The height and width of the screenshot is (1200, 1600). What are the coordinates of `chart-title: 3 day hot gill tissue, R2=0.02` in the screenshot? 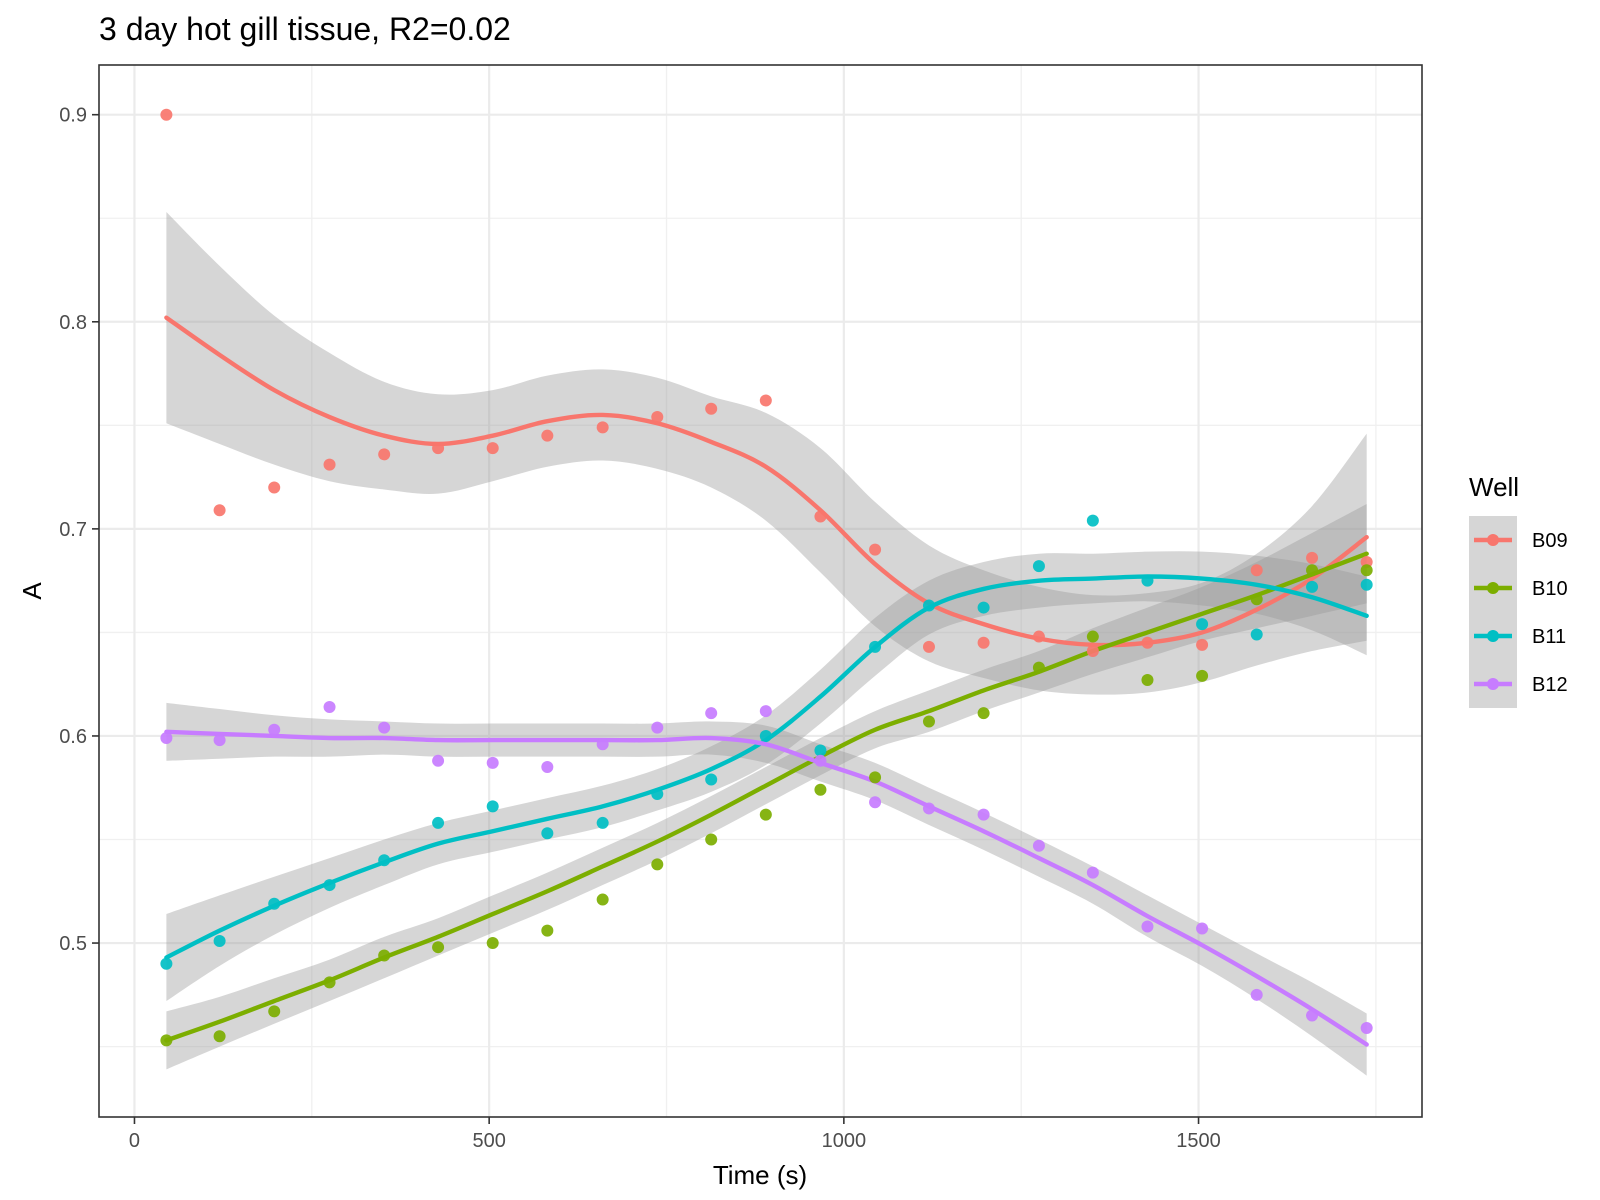 It's located at (305, 29).